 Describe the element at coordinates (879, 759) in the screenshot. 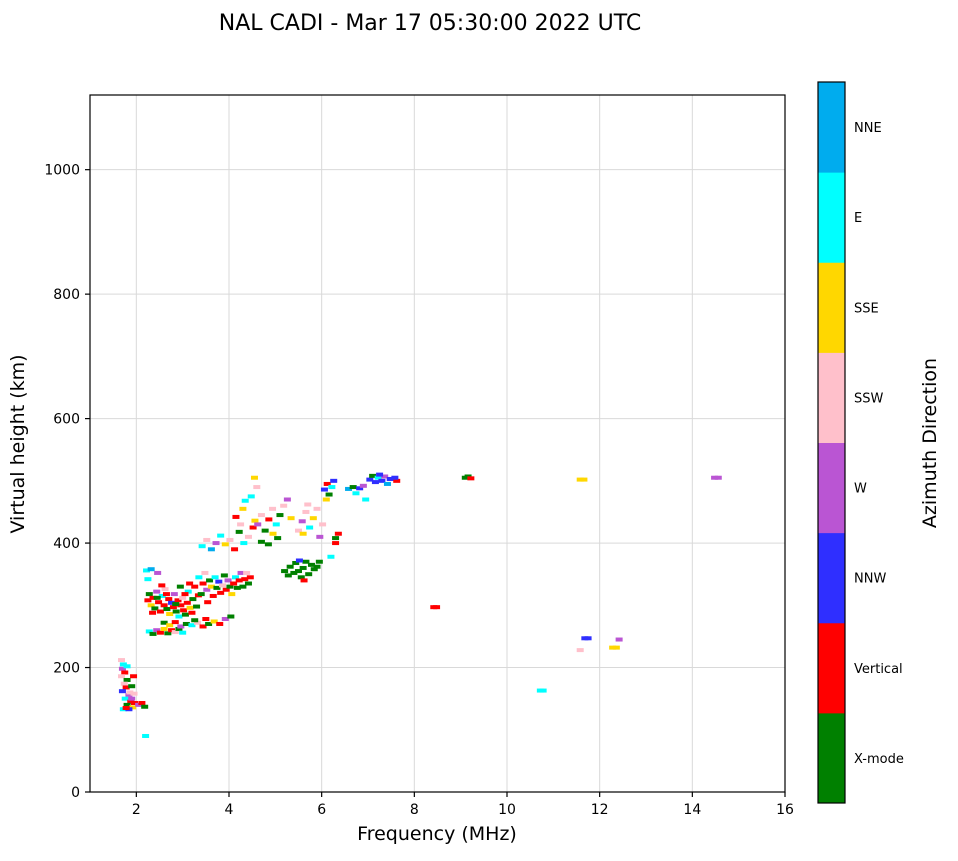

I see `colorbar-category-label: X-mode` at that location.